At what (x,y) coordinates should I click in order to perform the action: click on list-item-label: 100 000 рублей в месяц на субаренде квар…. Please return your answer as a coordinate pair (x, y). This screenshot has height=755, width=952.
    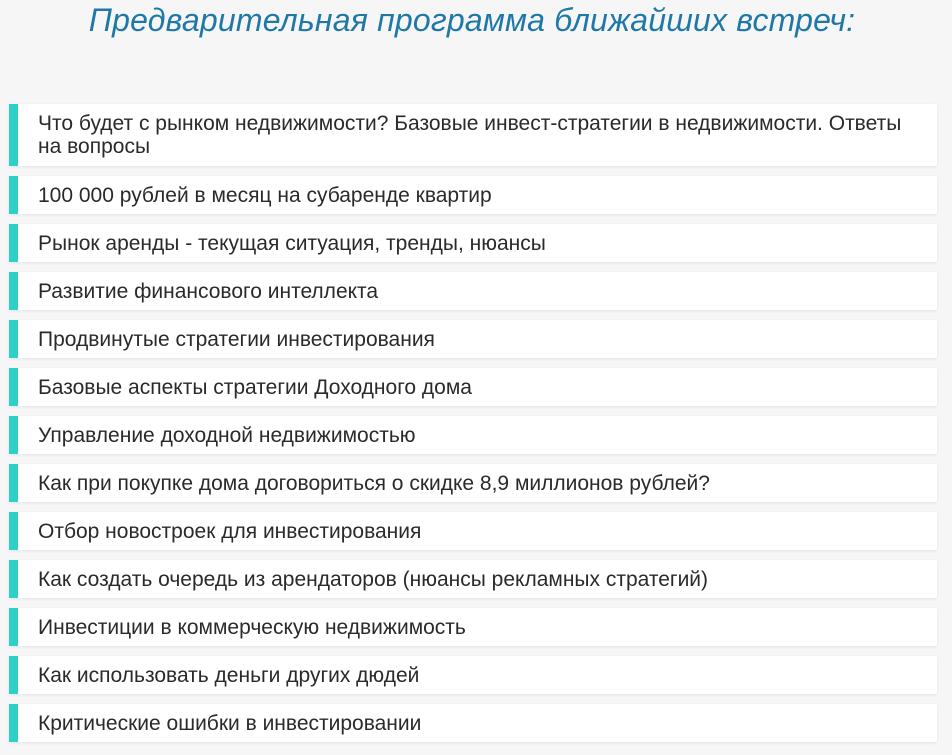
    Looking at the image, I should click on (265, 195).